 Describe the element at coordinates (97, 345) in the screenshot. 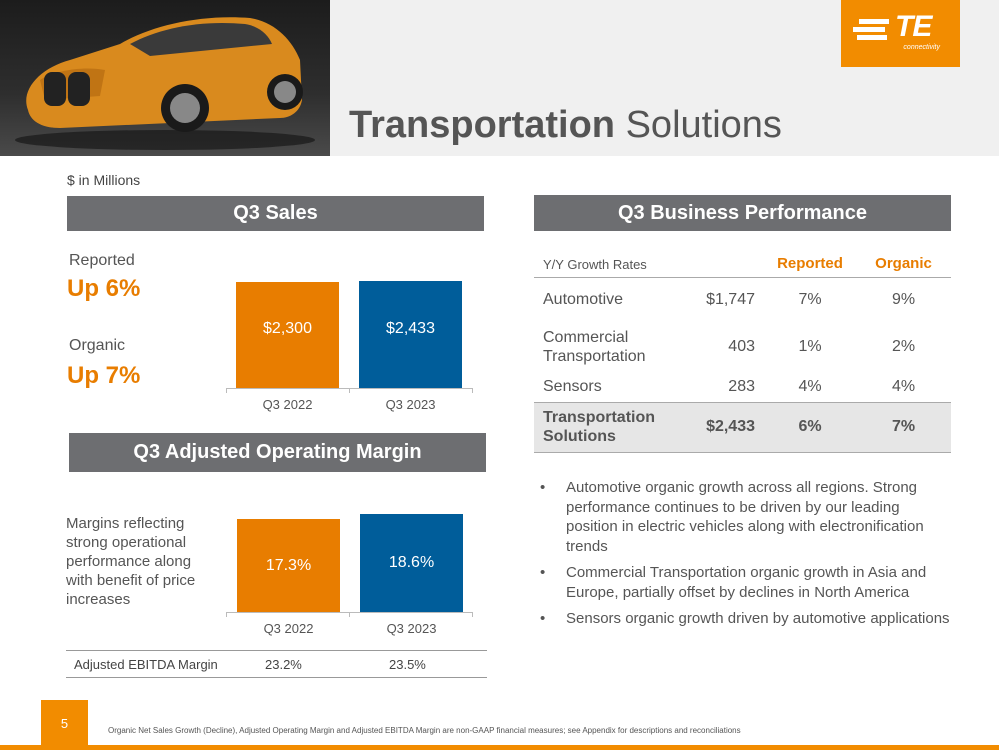

I see `organic-label: Organic` at that location.